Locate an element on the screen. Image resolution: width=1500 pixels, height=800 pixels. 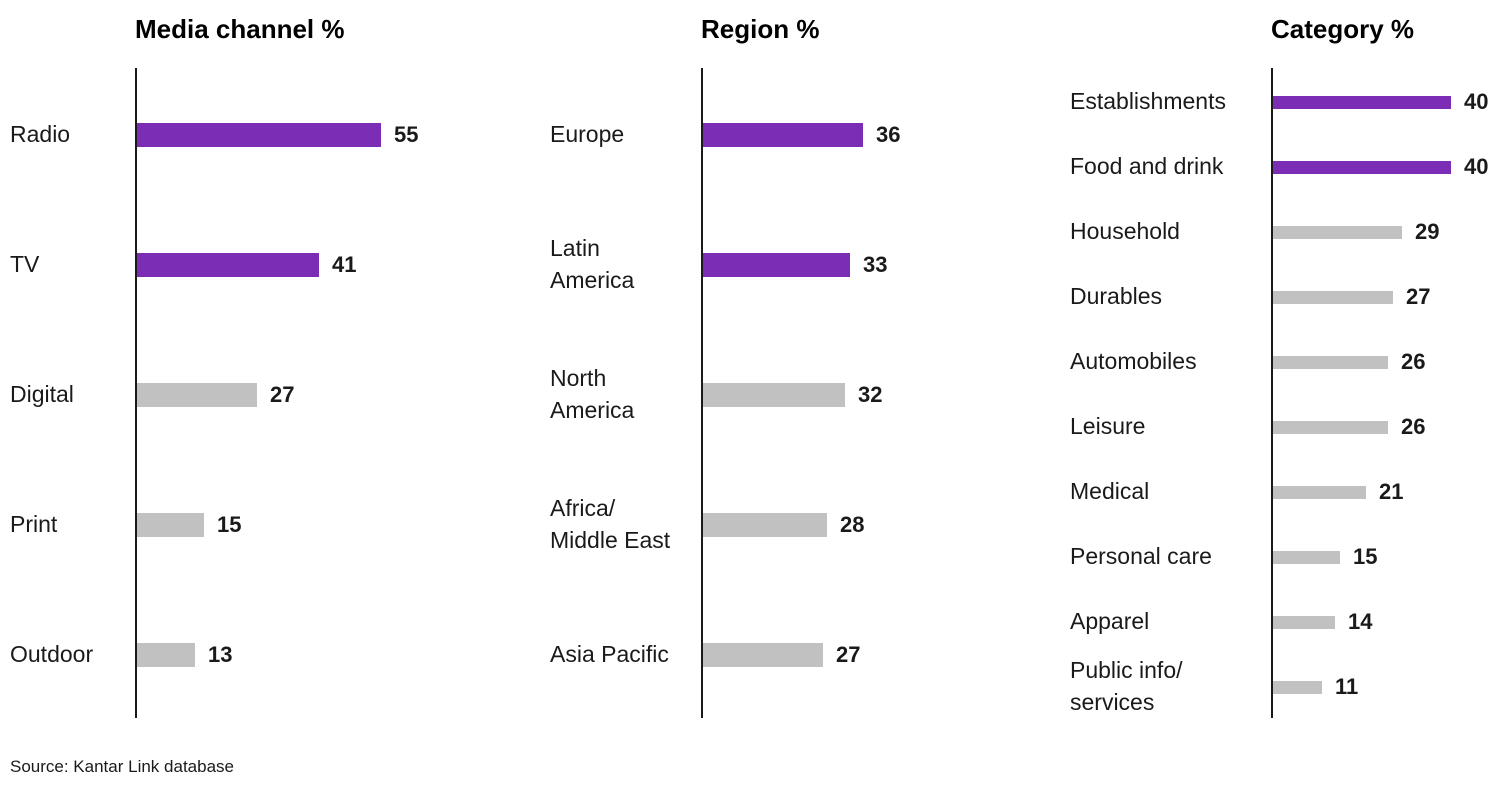
category-label: Durables is located at coordinates (1116, 296).